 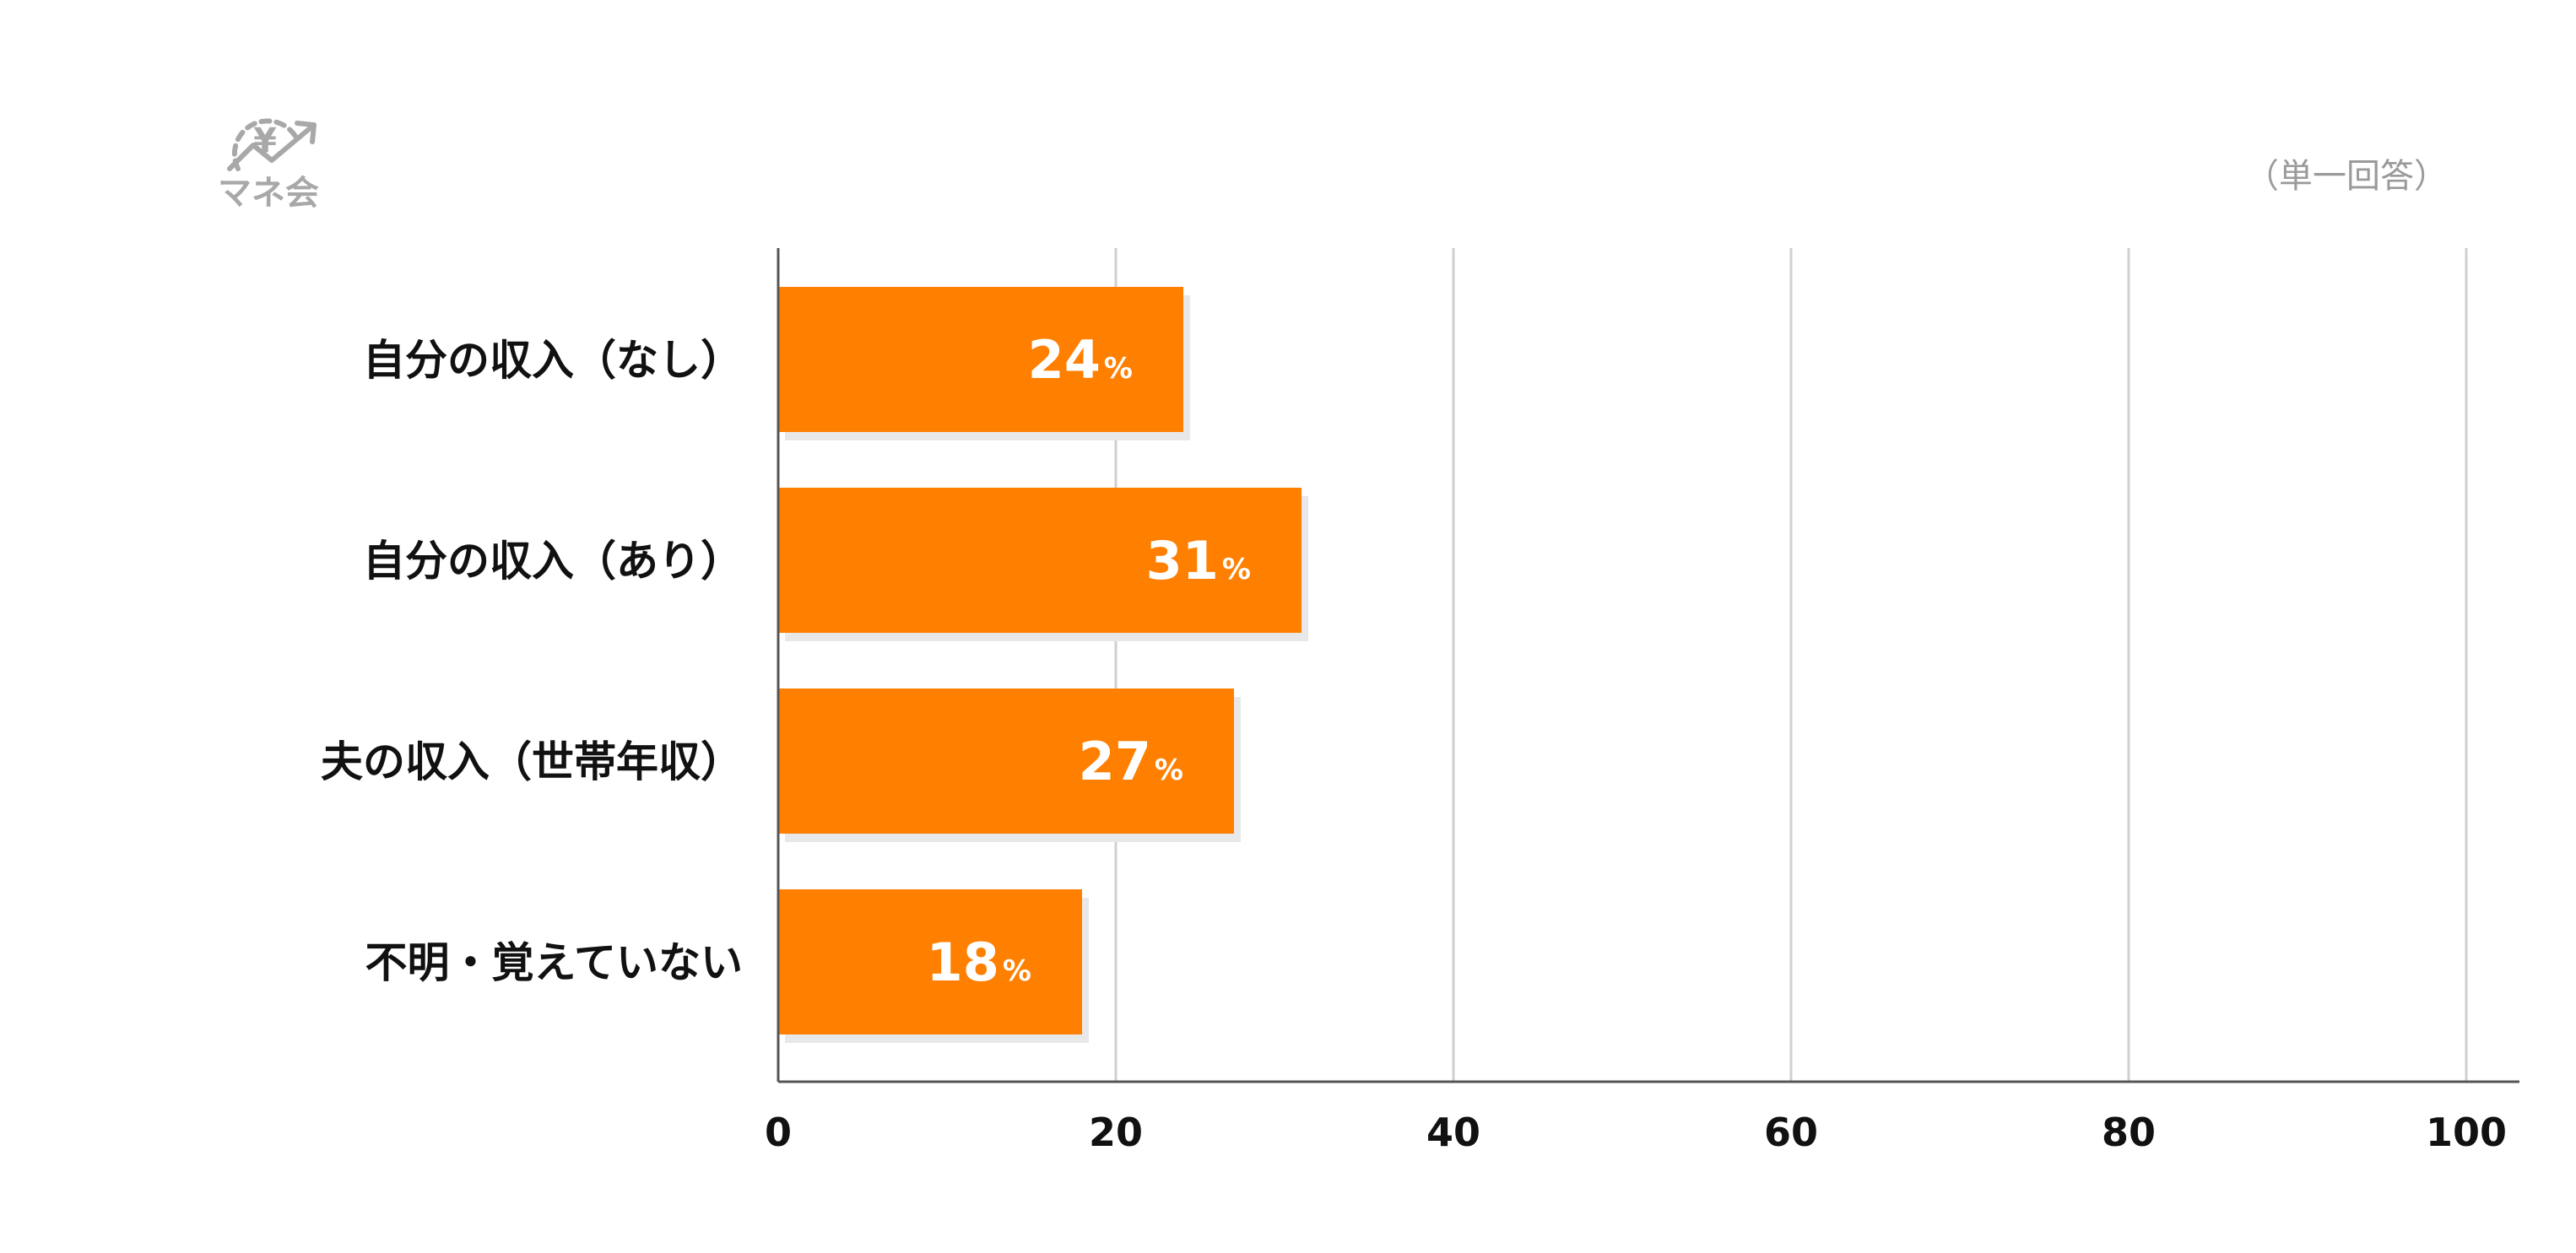 I want to click on logo-yen-symbol: ¥, so click(x=265, y=141).